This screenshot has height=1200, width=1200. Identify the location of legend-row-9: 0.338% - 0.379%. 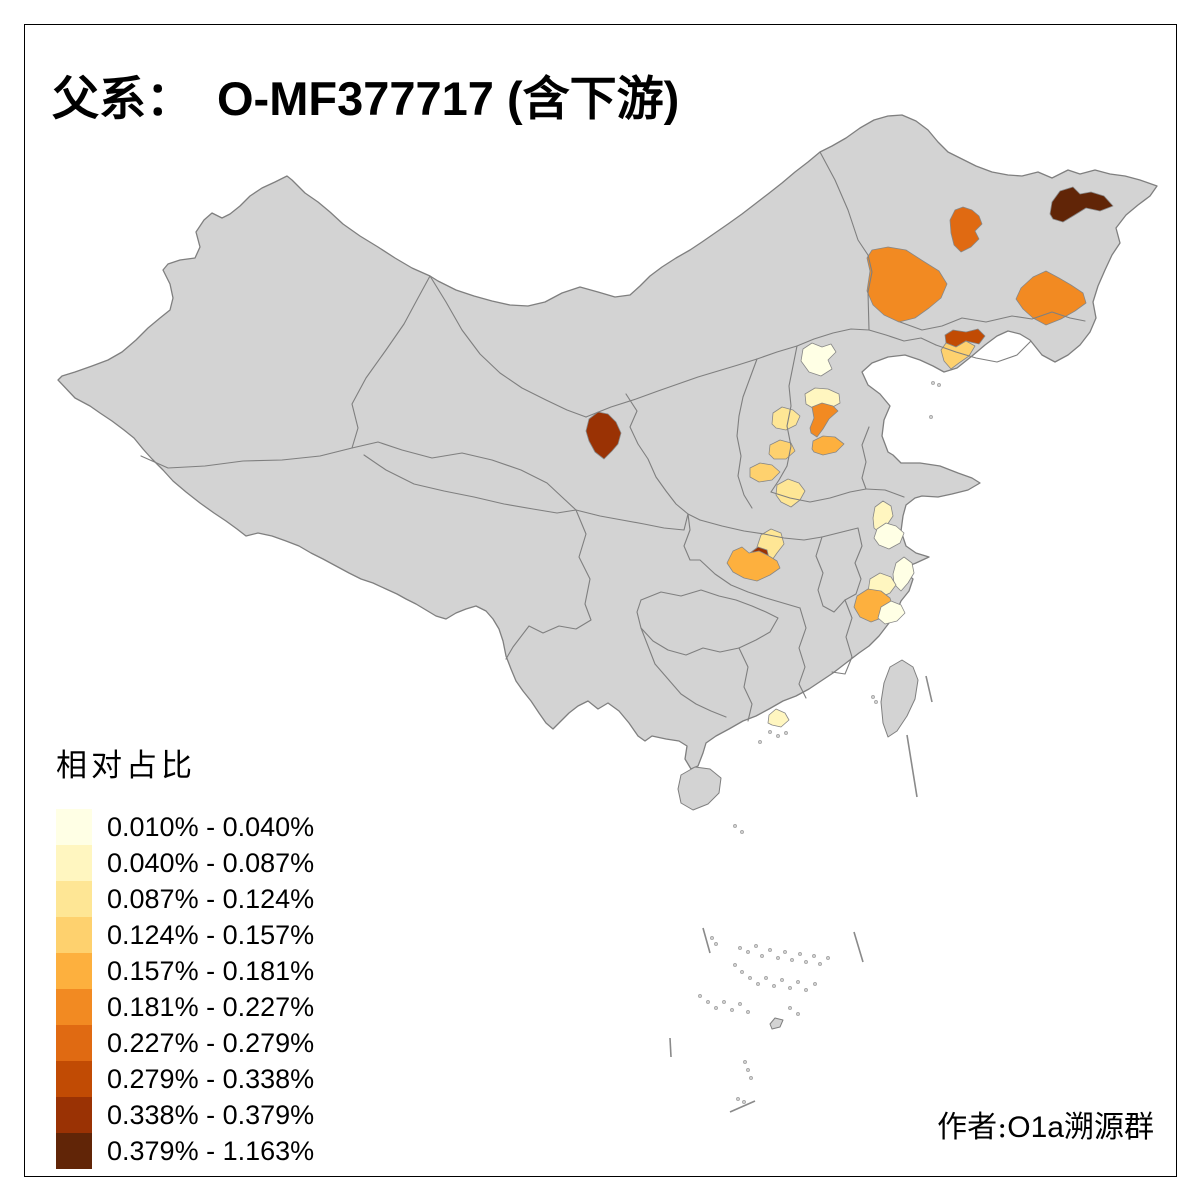
(185, 1115).